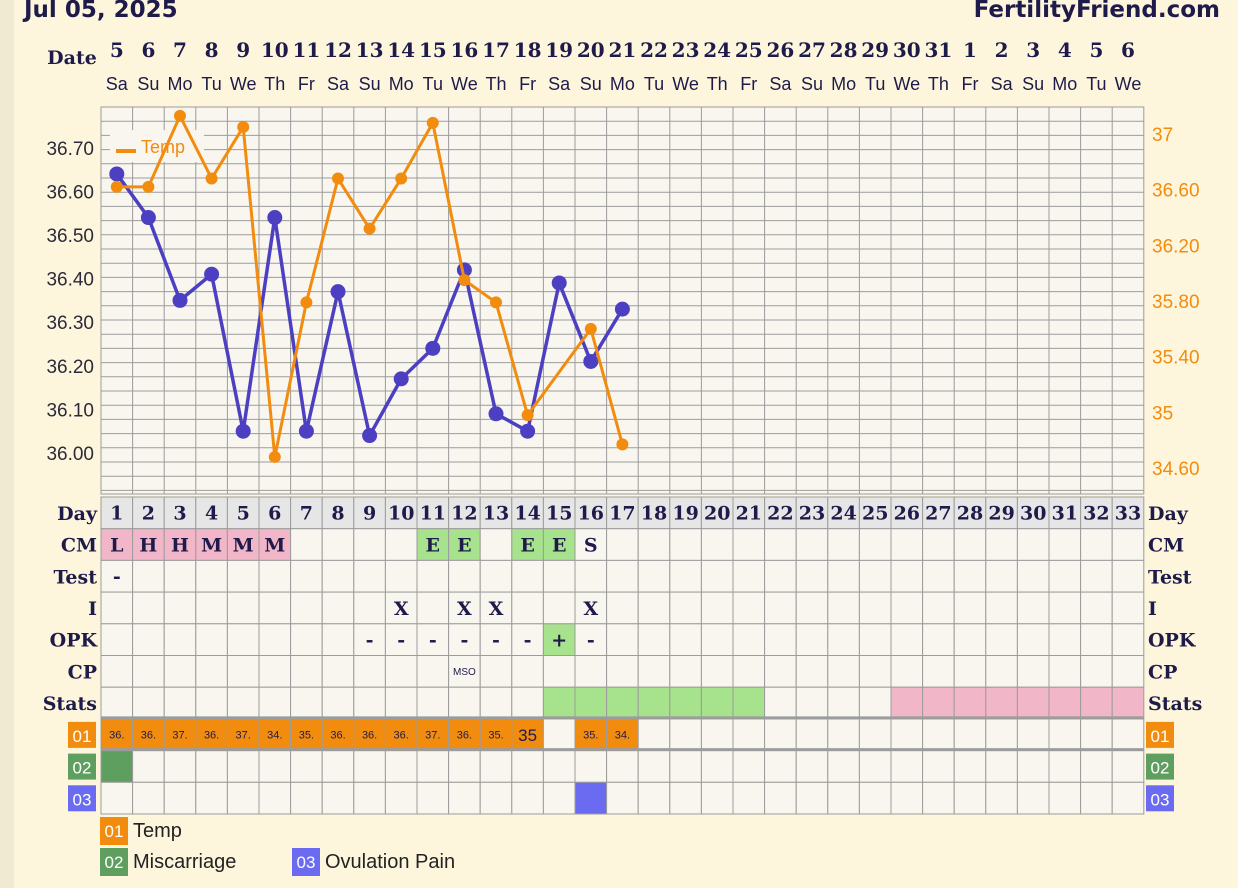  Describe the element at coordinates (1096, 11) in the screenshot. I see `site-name: FertilityFriend.com` at that location.